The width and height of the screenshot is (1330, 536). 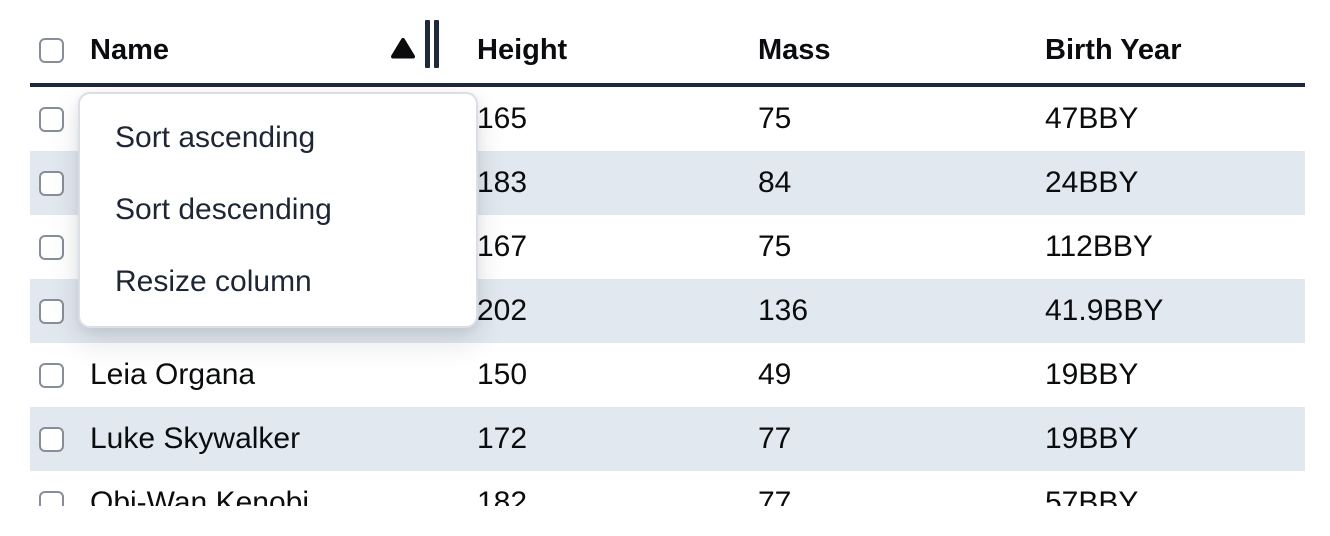 What do you see at coordinates (1113, 50) in the screenshot?
I see `column-header-birth-year: Birth Year` at bounding box center [1113, 50].